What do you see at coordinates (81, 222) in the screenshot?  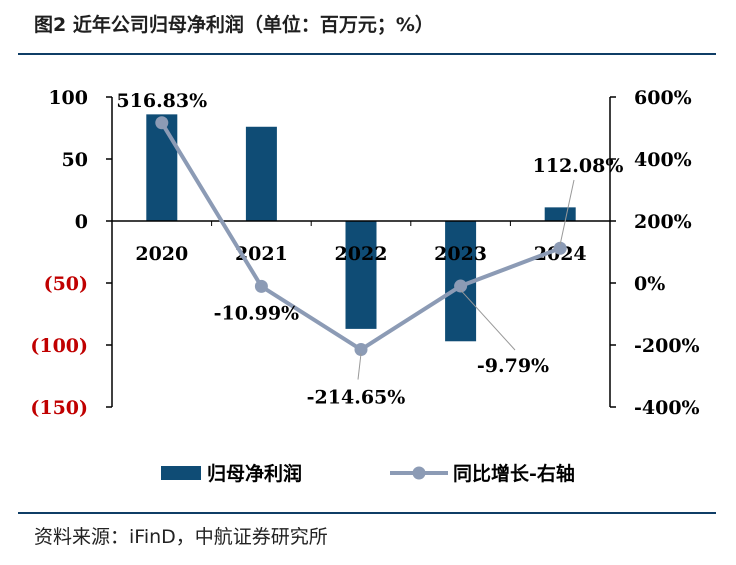 I see `left-tick-label: 0` at bounding box center [81, 222].